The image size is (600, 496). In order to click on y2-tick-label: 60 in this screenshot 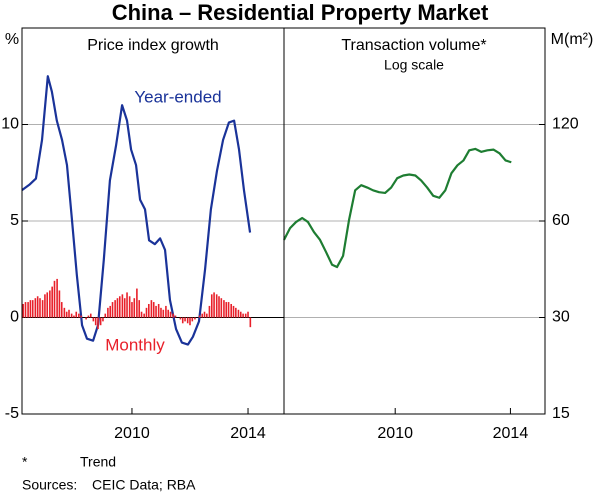, I will do `click(561, 220)`.